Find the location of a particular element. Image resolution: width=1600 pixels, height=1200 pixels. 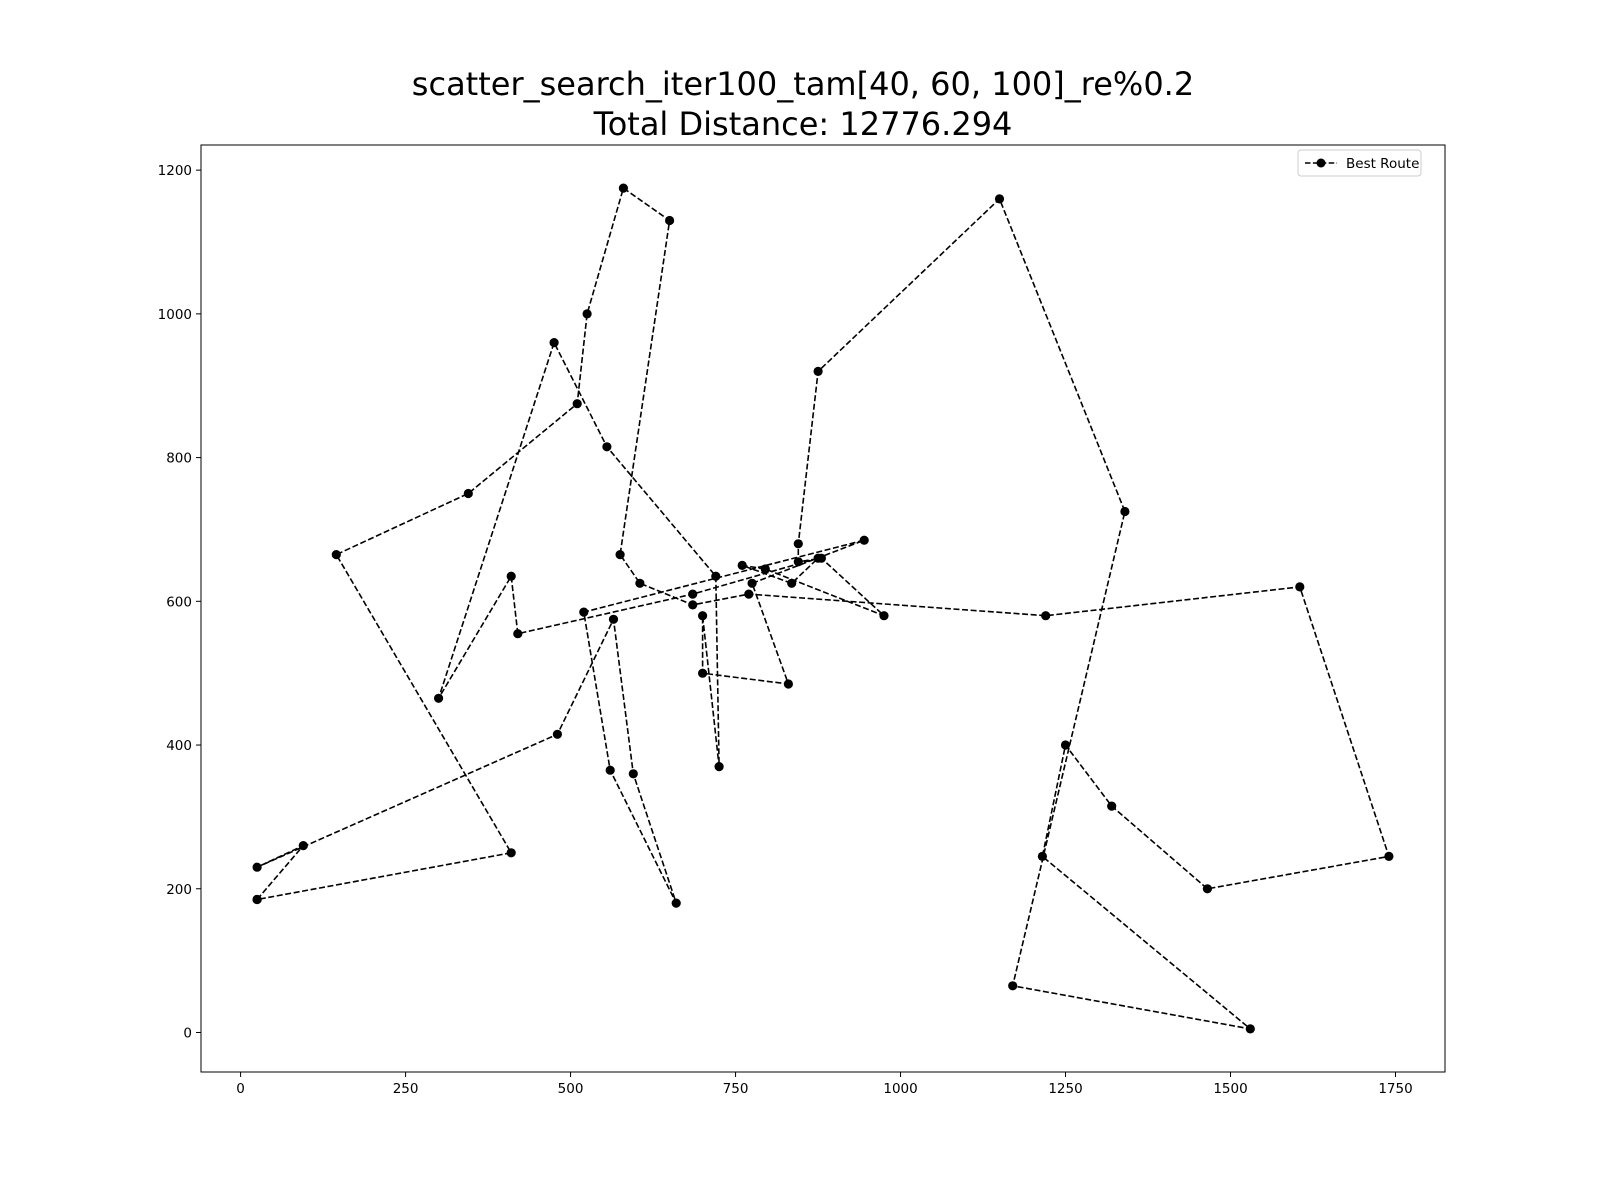

y-tick-label: 200 is located at coordinates (179, 890).